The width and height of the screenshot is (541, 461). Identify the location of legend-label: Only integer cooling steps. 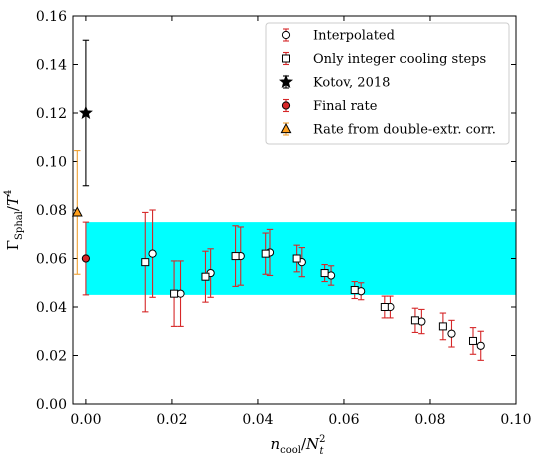
(399, 59).